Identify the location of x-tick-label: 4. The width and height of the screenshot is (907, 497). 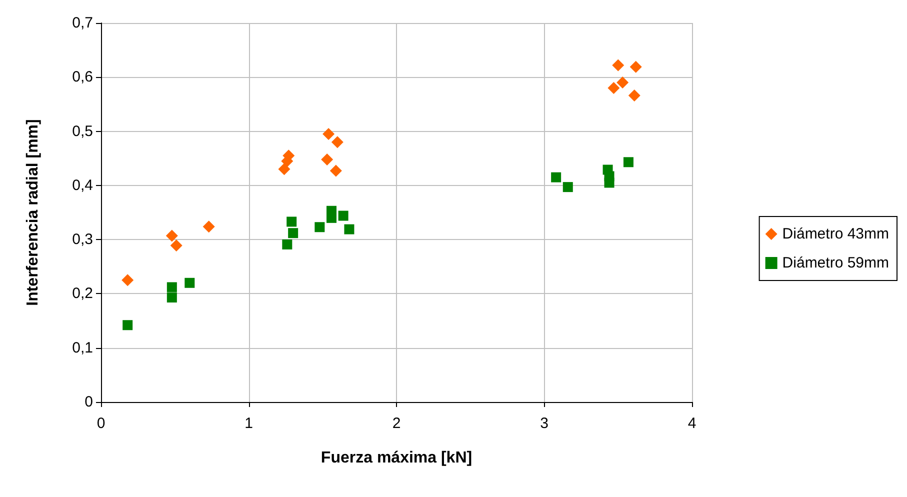
(692, 423).